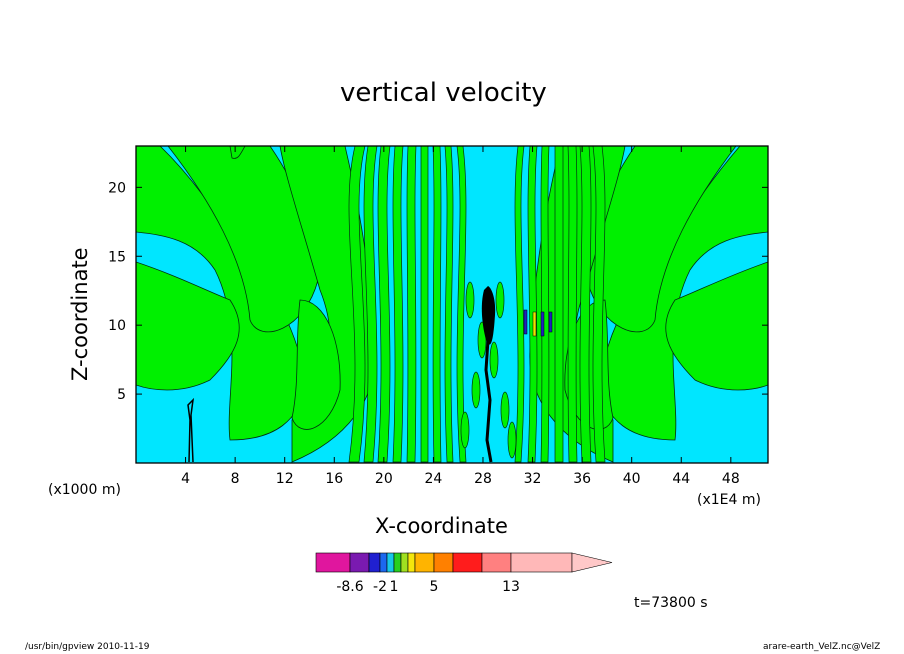  Describe the element at coordinates (117, 188) in the screenshot. I see `y-tick-label: 20` at that location.